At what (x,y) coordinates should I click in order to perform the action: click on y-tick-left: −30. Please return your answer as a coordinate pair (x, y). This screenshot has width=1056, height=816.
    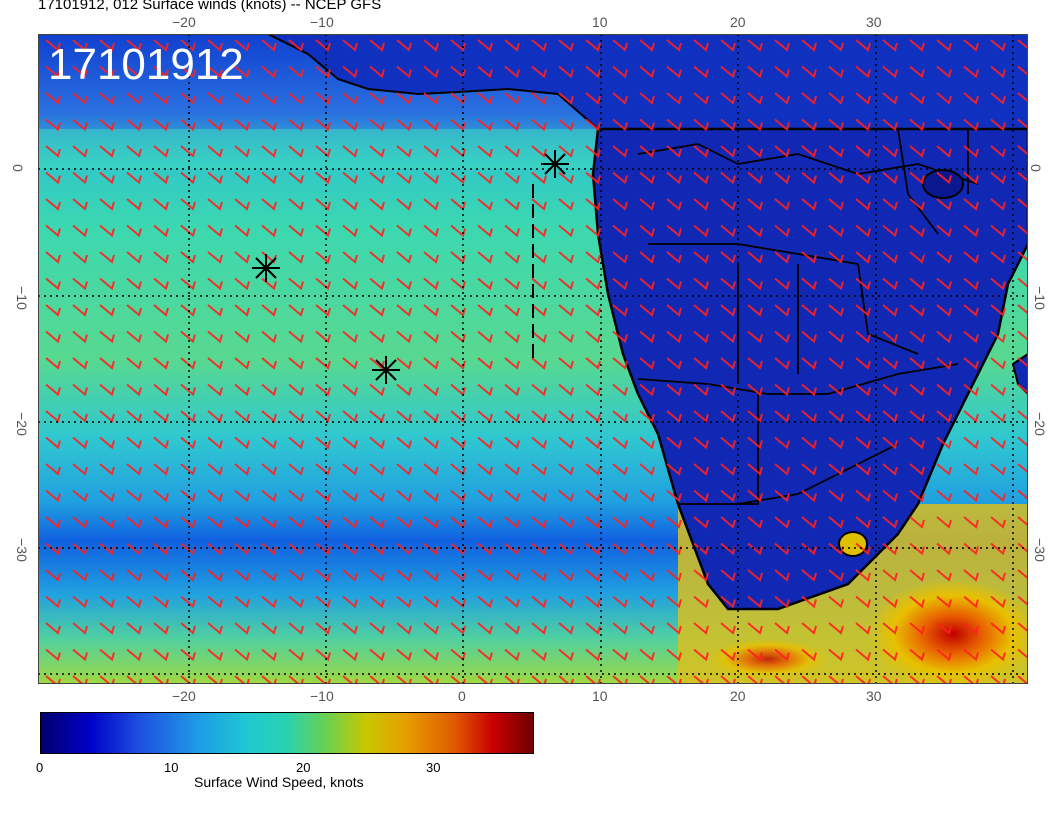
    Looking at the image, I should click on (21, 550).